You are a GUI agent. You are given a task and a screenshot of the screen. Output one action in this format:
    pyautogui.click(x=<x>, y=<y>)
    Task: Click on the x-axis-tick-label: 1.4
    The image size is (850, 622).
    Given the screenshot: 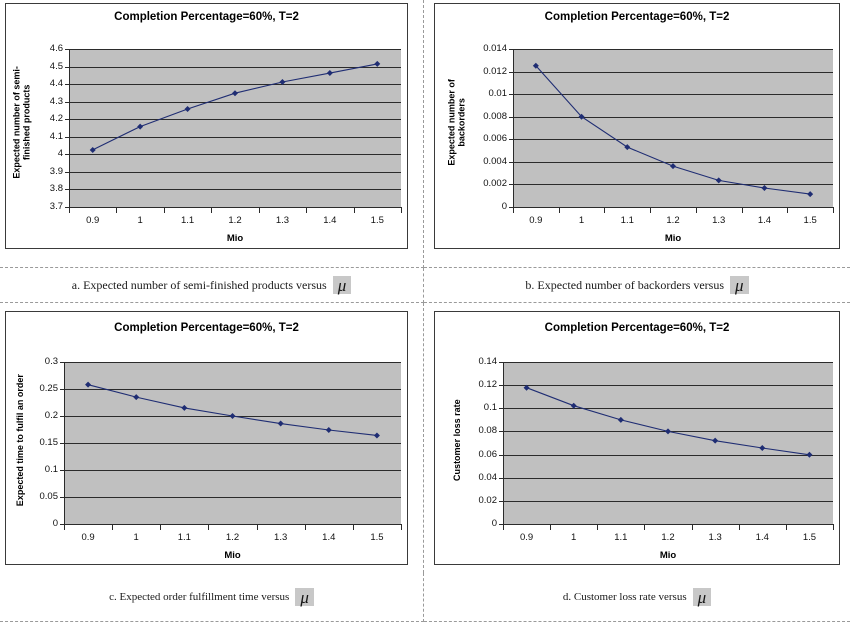 What is the action you would take?
    pyautogui.click(x=330, y=220)
    